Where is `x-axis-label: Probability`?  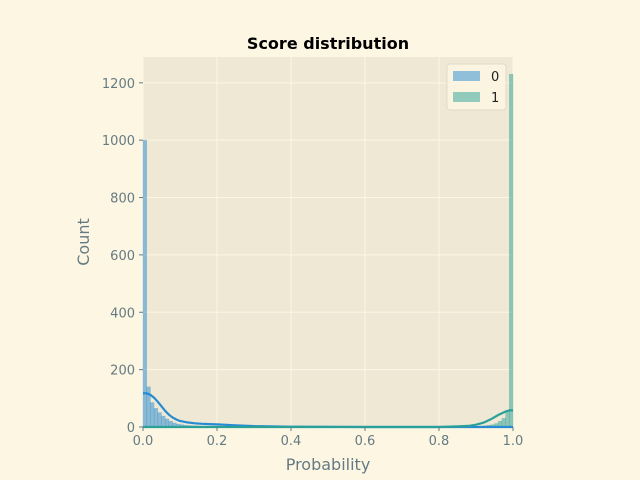 x-axis-label: Probability is located at coordinates (328, 464).